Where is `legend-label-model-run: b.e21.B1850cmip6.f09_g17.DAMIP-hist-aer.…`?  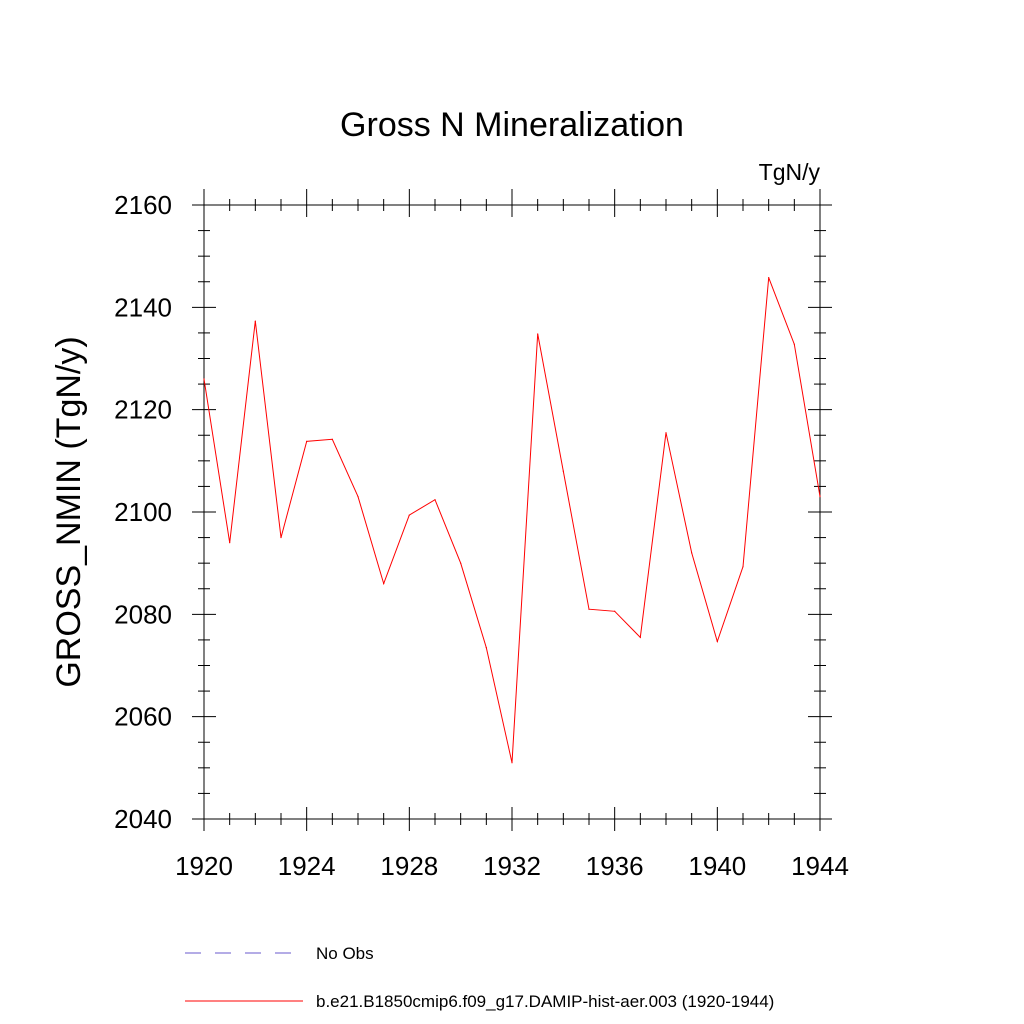 legend-label-model-run: b.e21.B1850cmip6.f09_g17.DAMIP-hist-aer.… is located at coordinates (545, 1001).